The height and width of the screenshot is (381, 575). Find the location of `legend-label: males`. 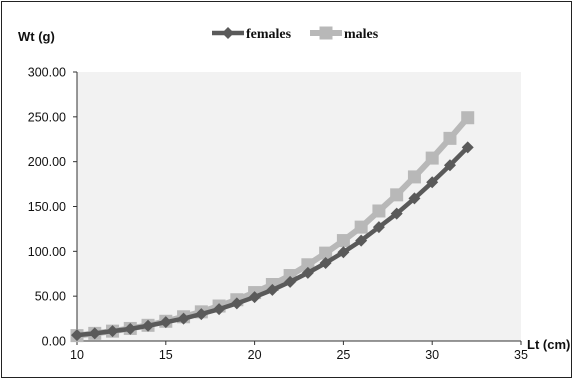

legend-label: males is located at coordinates (361, 34).